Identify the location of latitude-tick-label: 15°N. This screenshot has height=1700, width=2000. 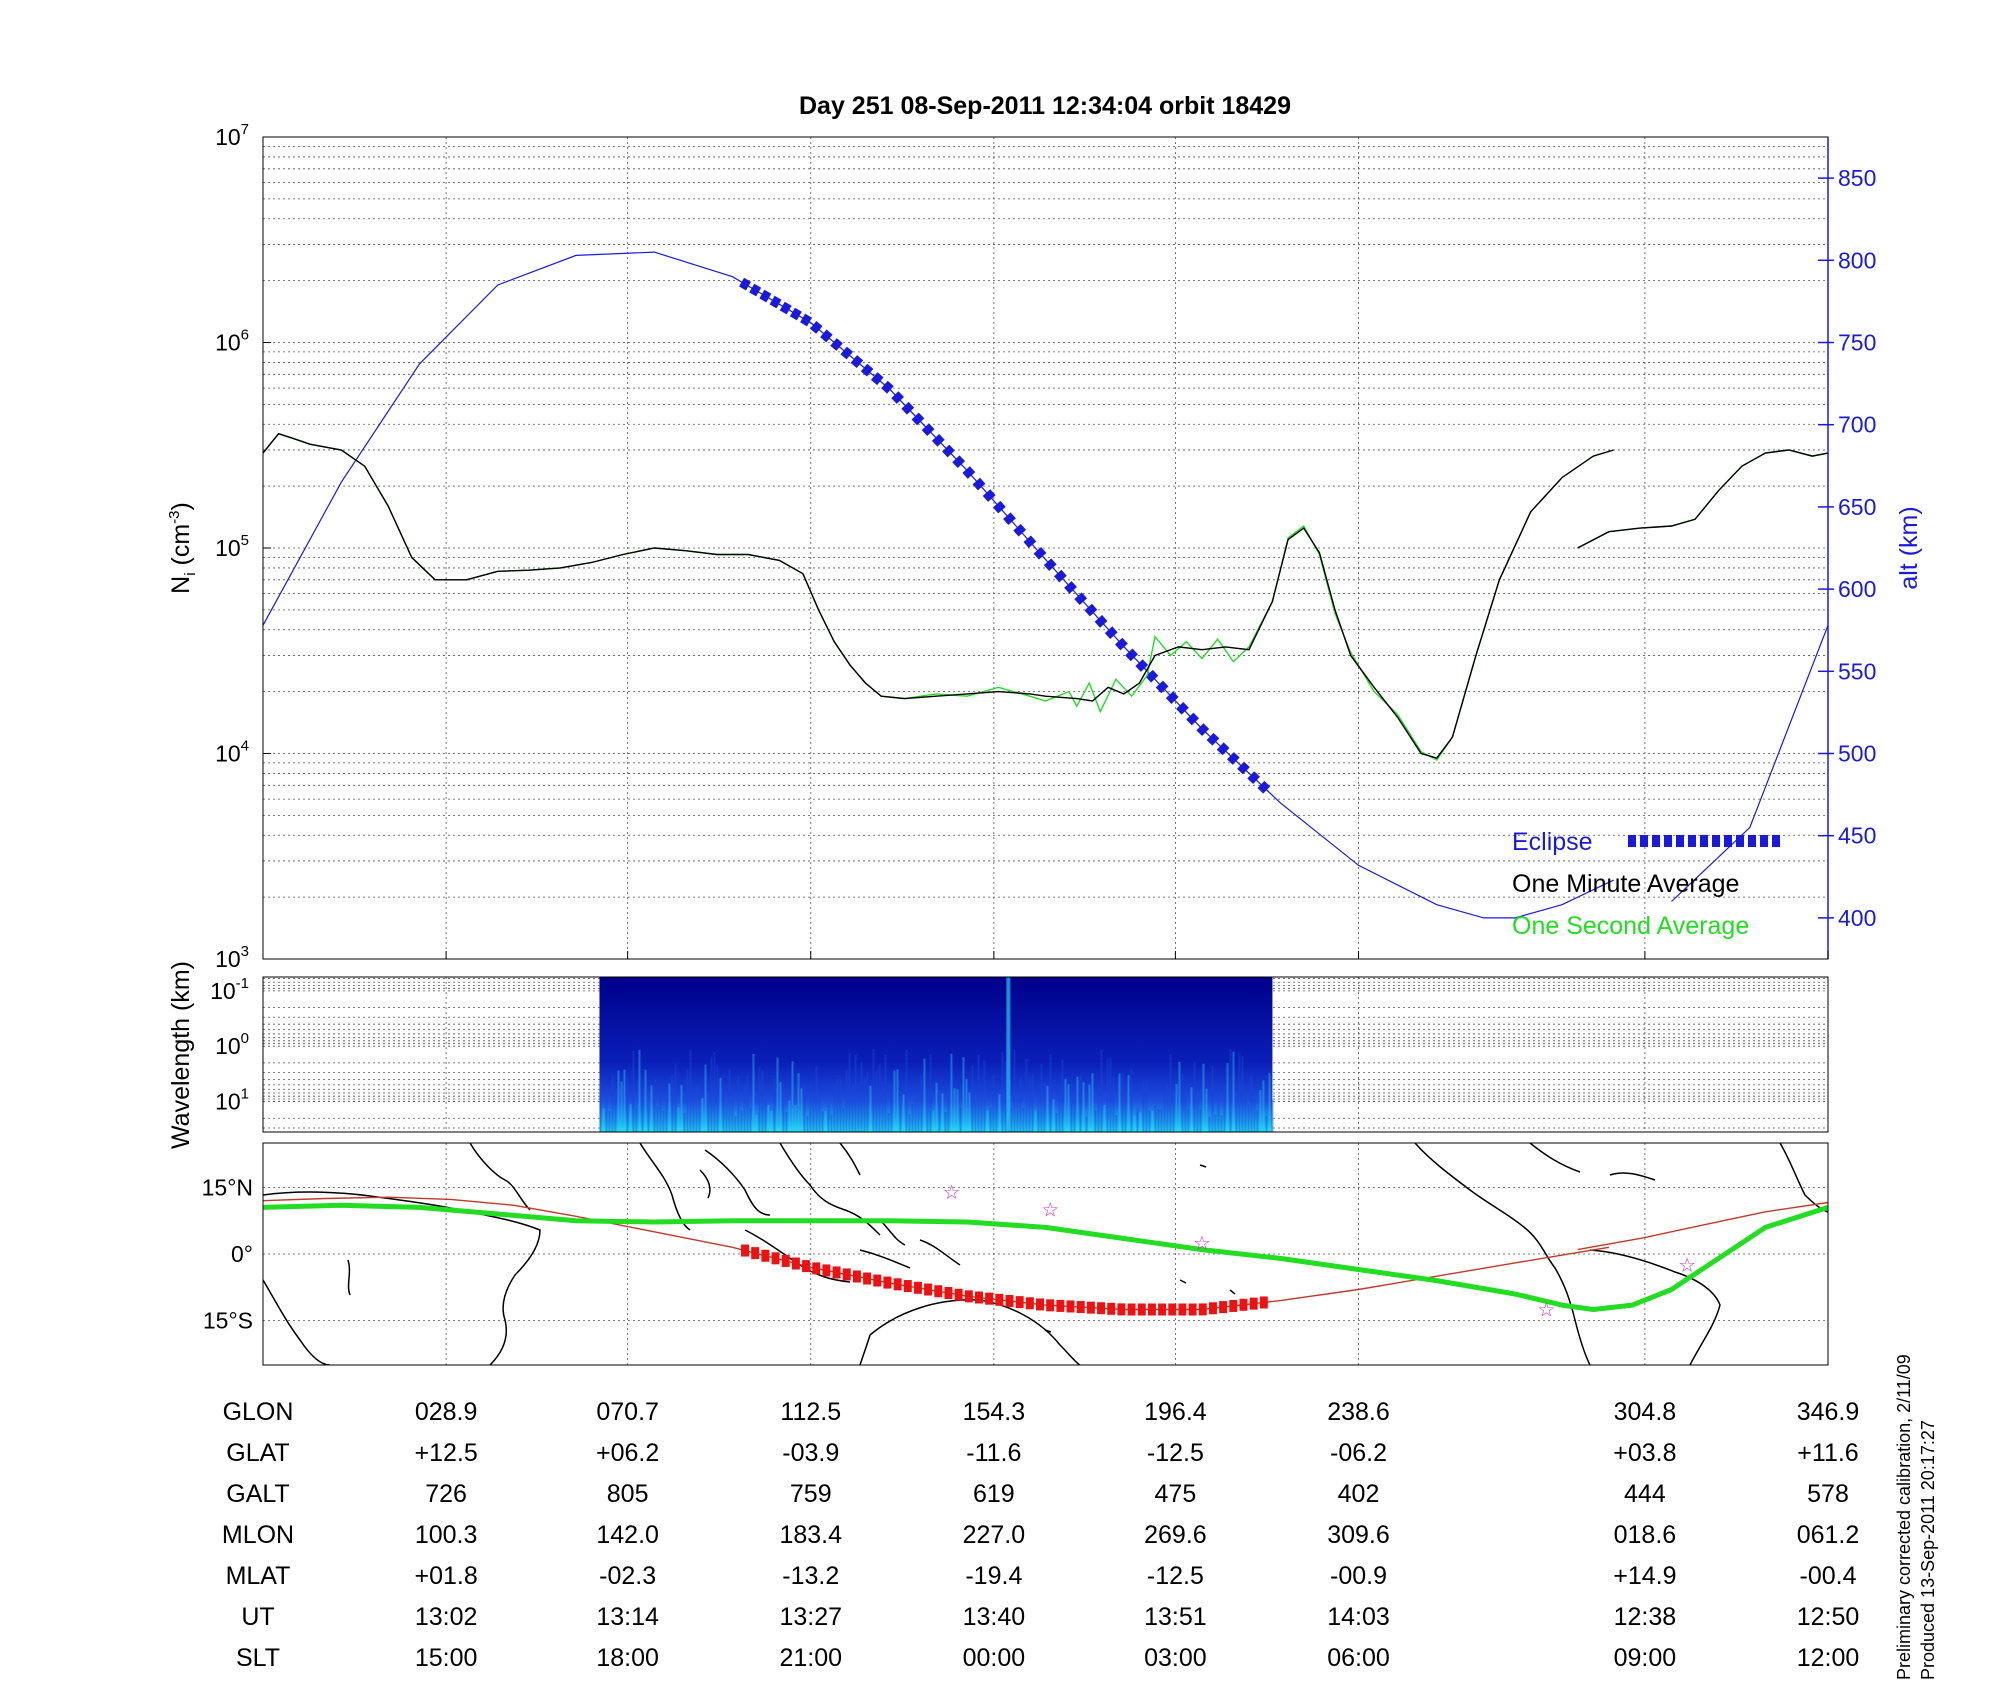
(227, 1187).